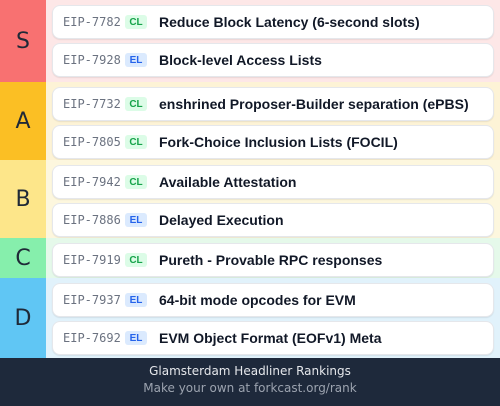 The image size is (500, 406). I want to click on eip-title: 64-bit mode opcodes for EVM, so click(257, 300).